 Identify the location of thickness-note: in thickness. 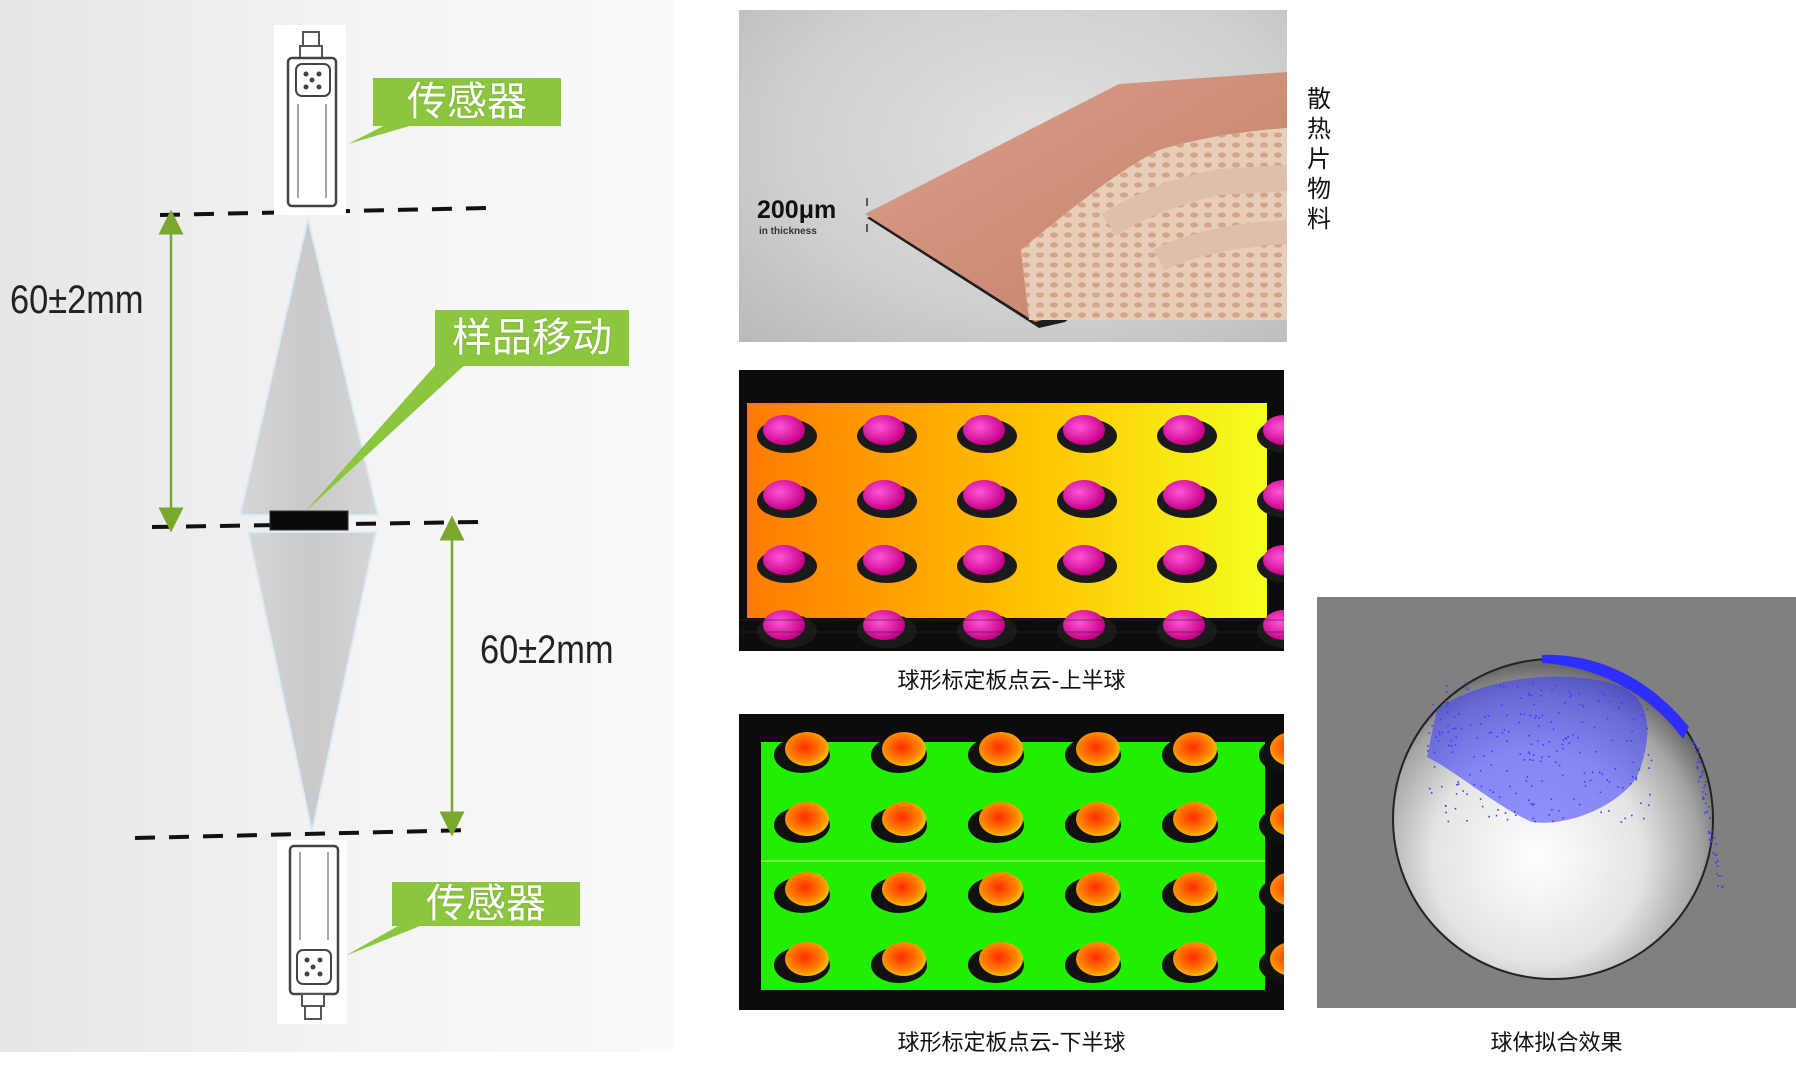
(788, 231).